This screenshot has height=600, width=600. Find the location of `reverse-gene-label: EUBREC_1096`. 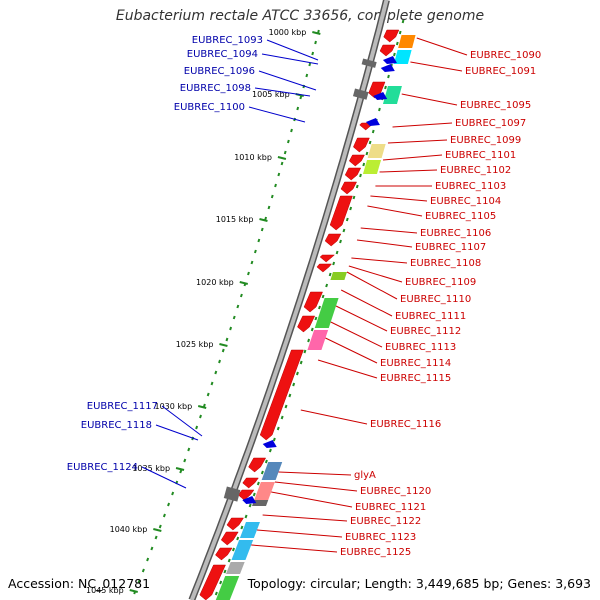

reverse-gene-label: EUBREC_1096 is located at coordinates (219, 71).